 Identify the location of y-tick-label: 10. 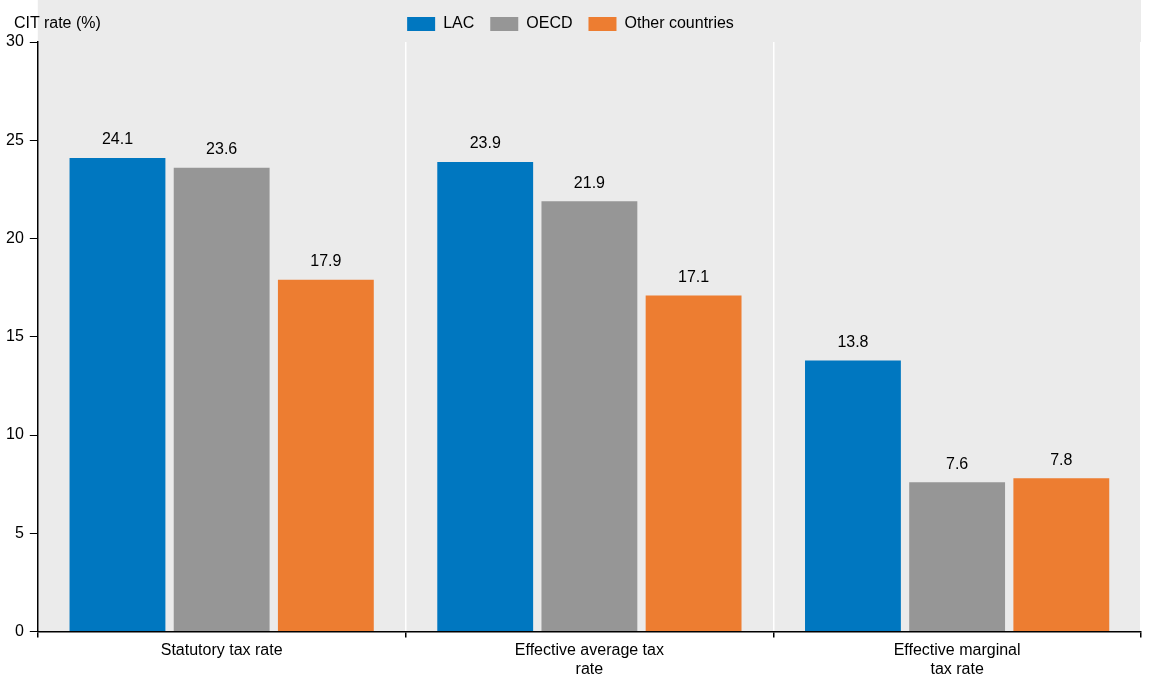
(15, 434).